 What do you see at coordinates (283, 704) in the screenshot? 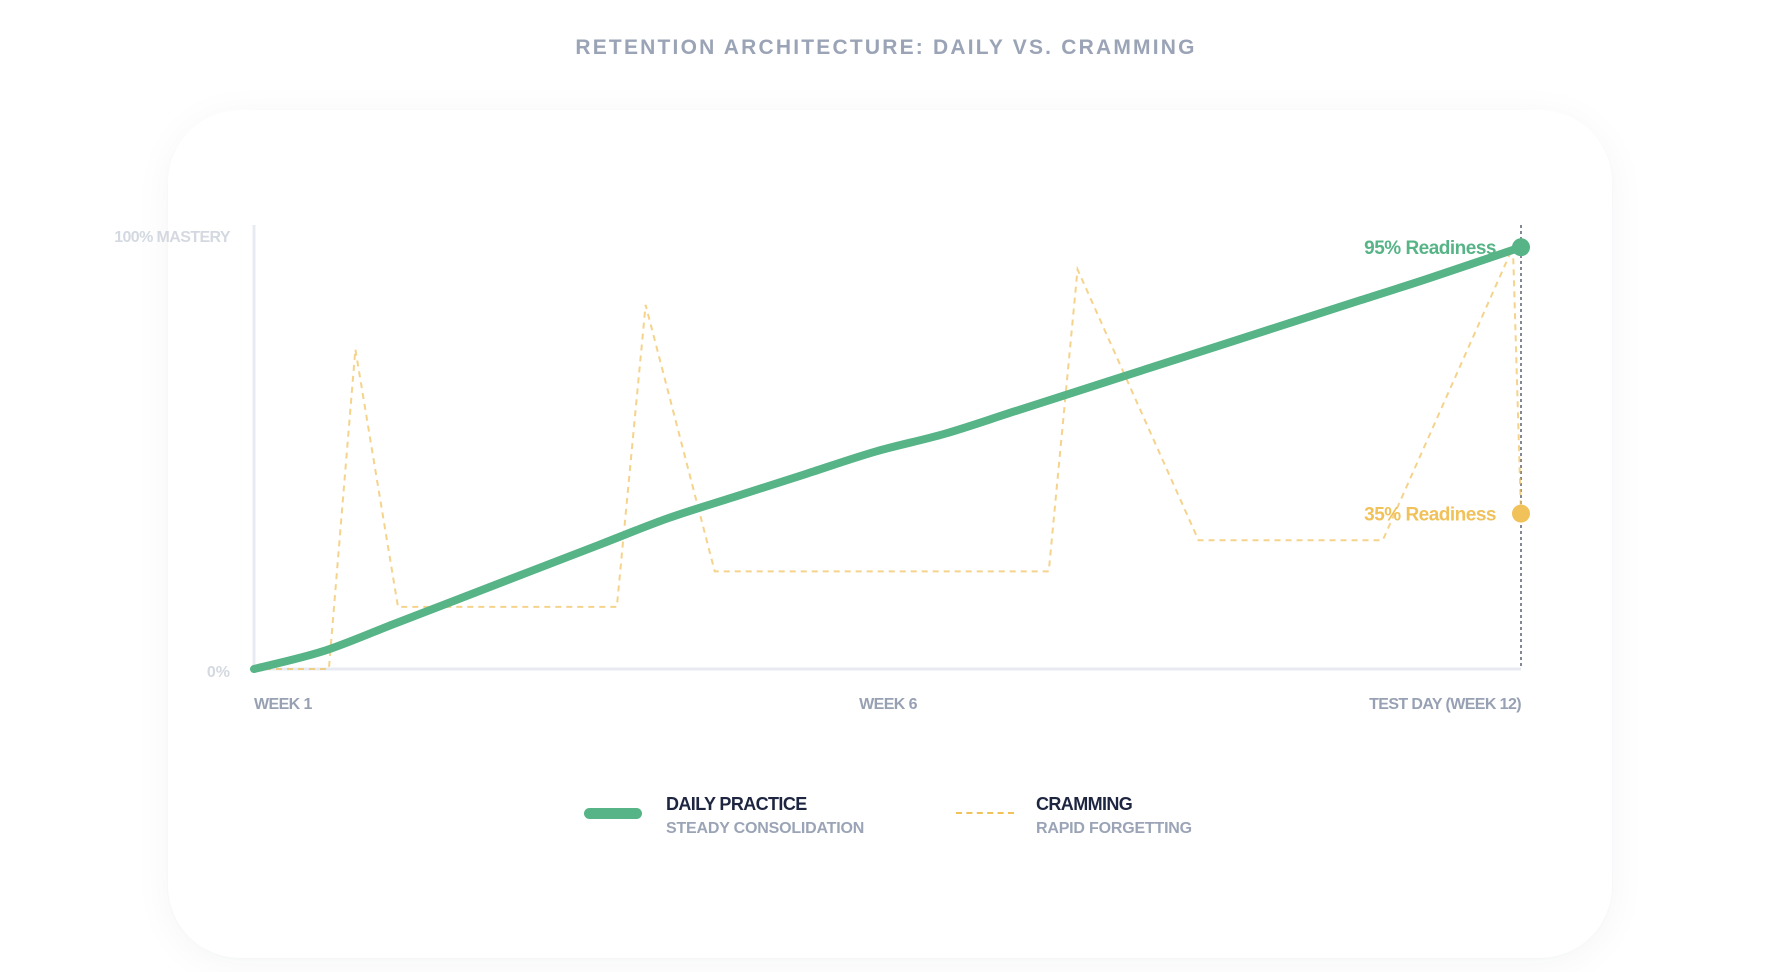
I see `x-tick-label-week1: WEEK 1` at bounding box center [283, 704].